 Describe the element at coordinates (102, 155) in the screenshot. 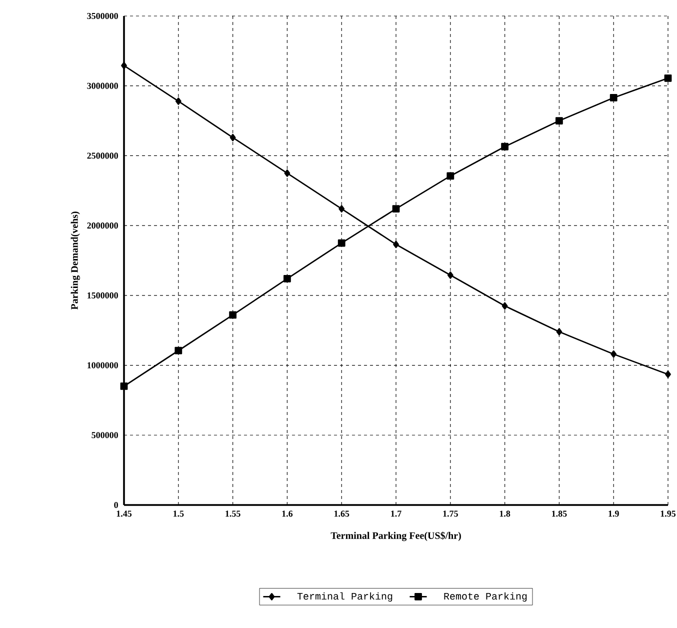

I see `y-tick-label: 2500000` at that location.